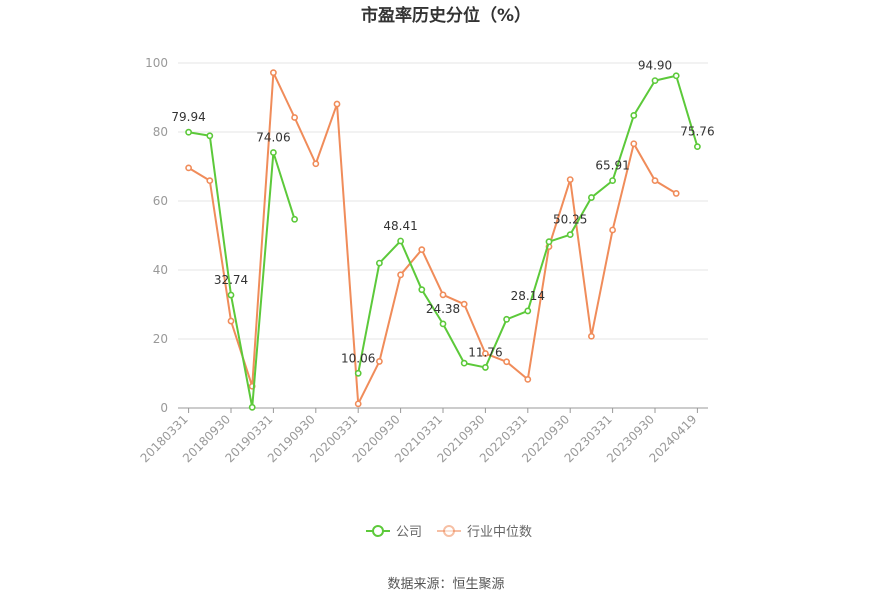 The image size is (893, 603). What do you see at coordinates (570, 220) in the screenshot?
I see `data-label: 50.25` at bounding box center [570, 220].